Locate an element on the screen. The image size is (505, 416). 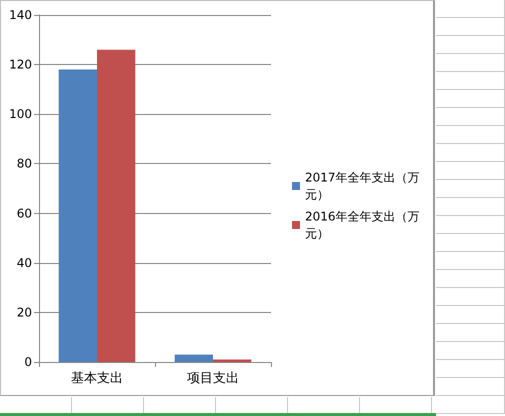
y-tick-label: 100 is located at coordinates (20, 114).